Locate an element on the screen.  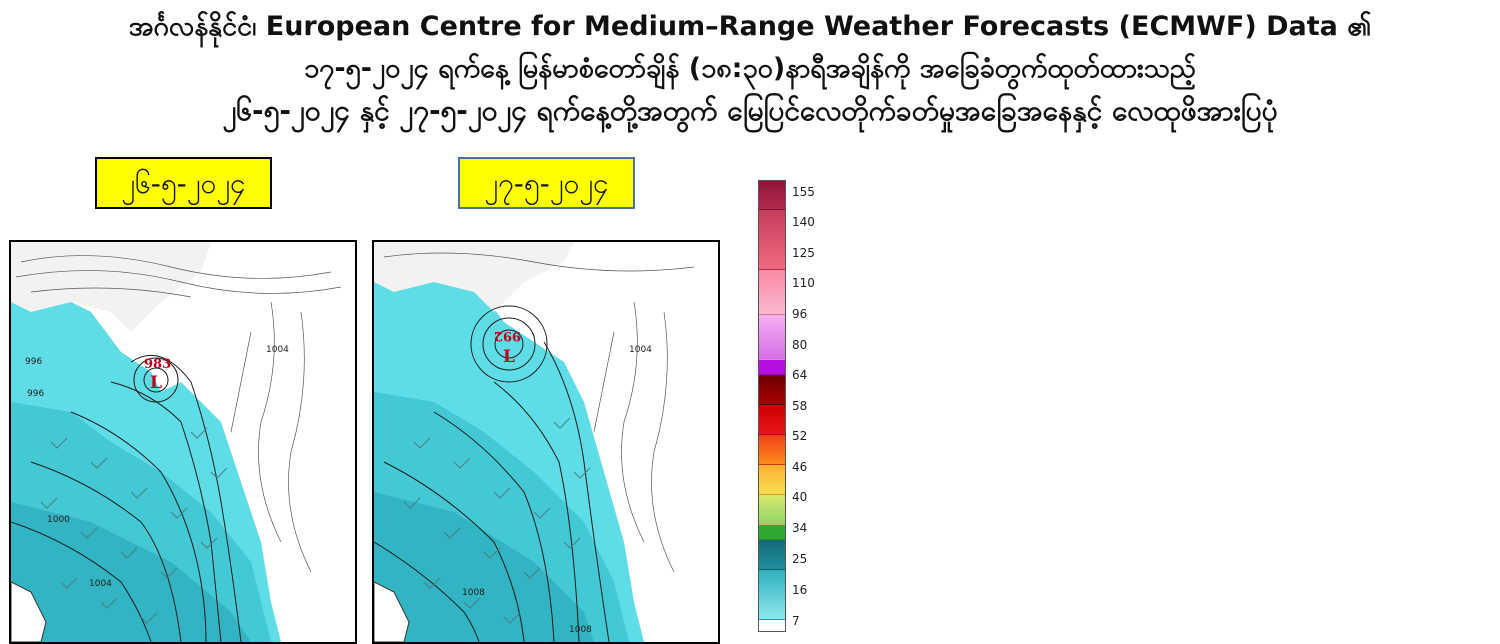
colorbar-label: 155 is located at coordinates (803, 192).